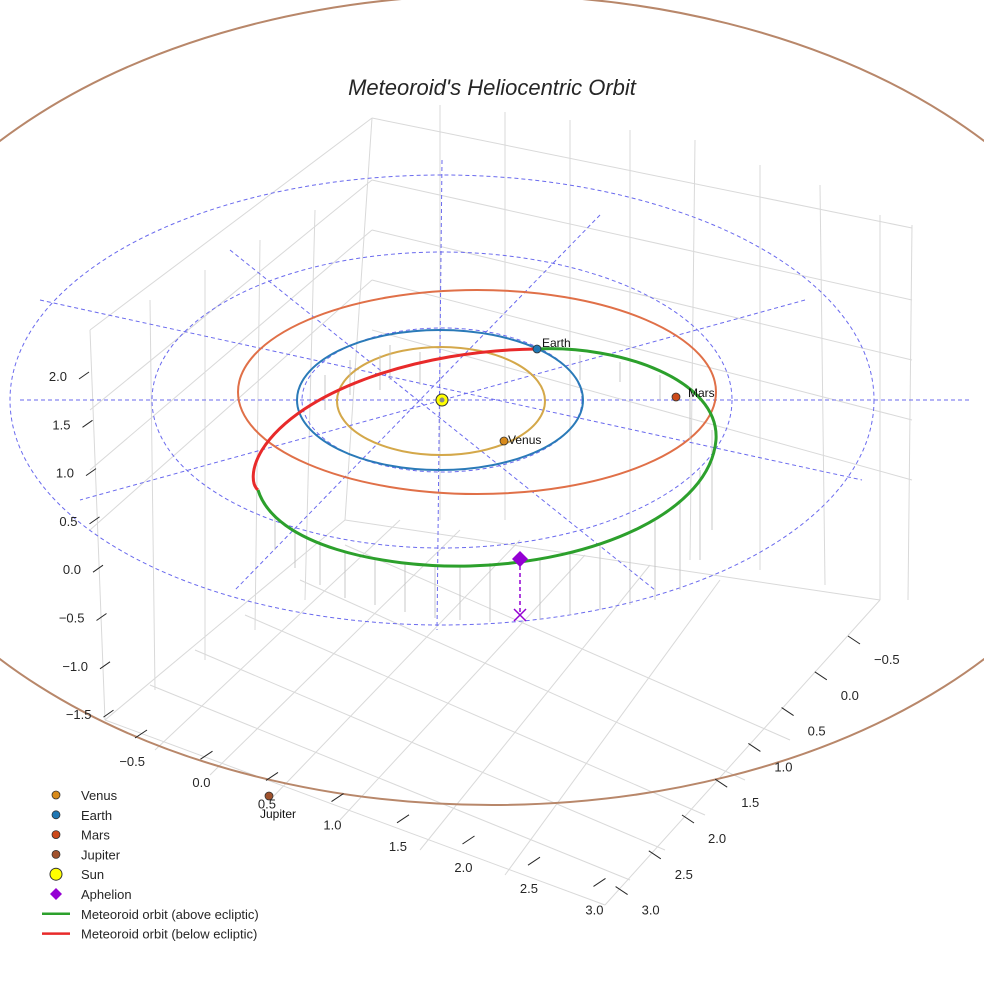 The height and width of the screenshot is (984, 984). What do you see at coordinates (72, 569) in the screenshot?
I see `z-tick-label: 0.0` at bounding box center [72, 569].